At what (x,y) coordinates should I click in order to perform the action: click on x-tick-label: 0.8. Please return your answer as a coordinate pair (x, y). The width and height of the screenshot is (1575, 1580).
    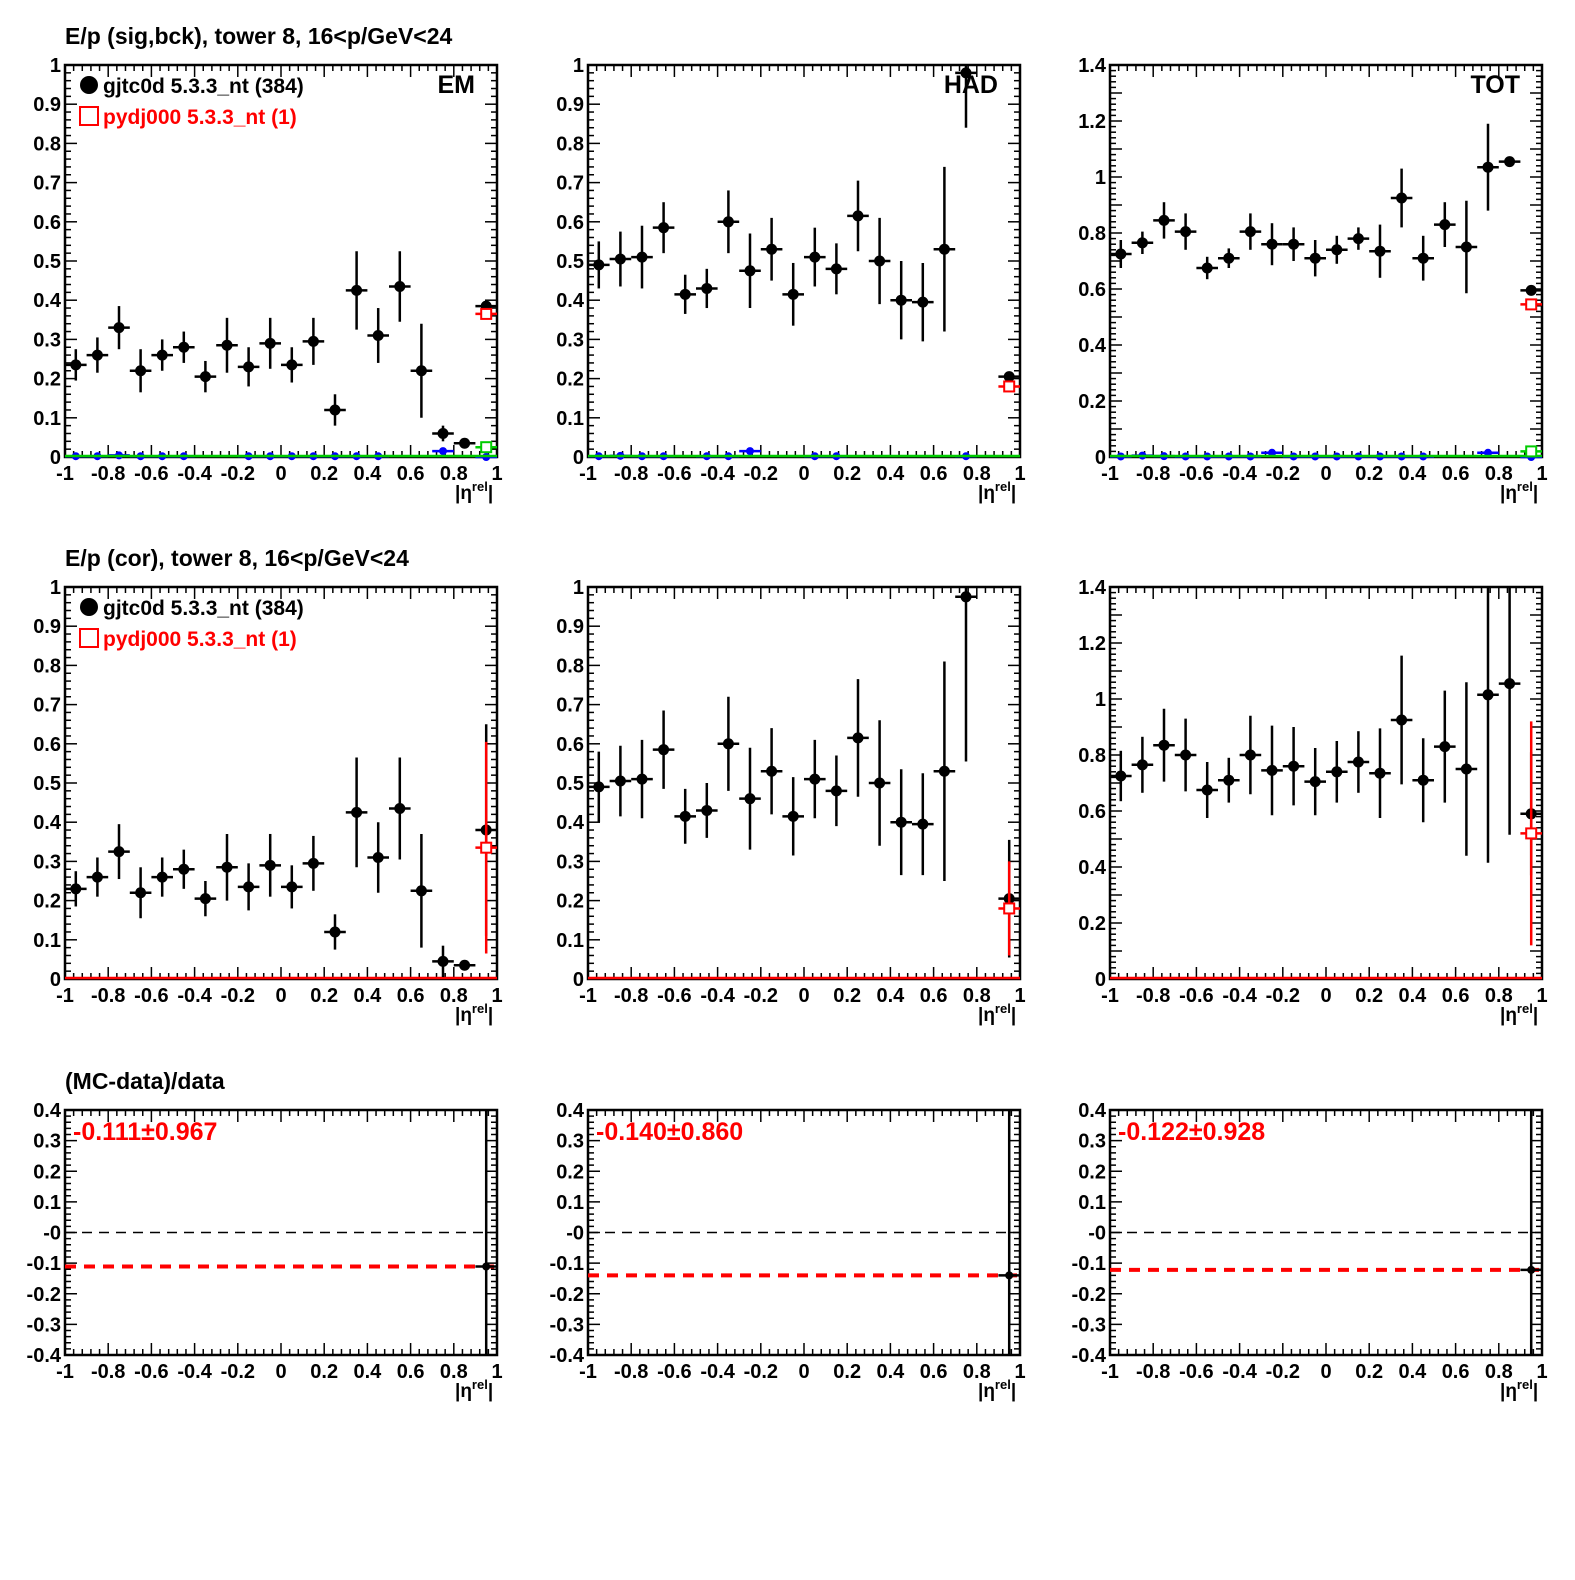
    Looking at the image, I should click on (977, 996).